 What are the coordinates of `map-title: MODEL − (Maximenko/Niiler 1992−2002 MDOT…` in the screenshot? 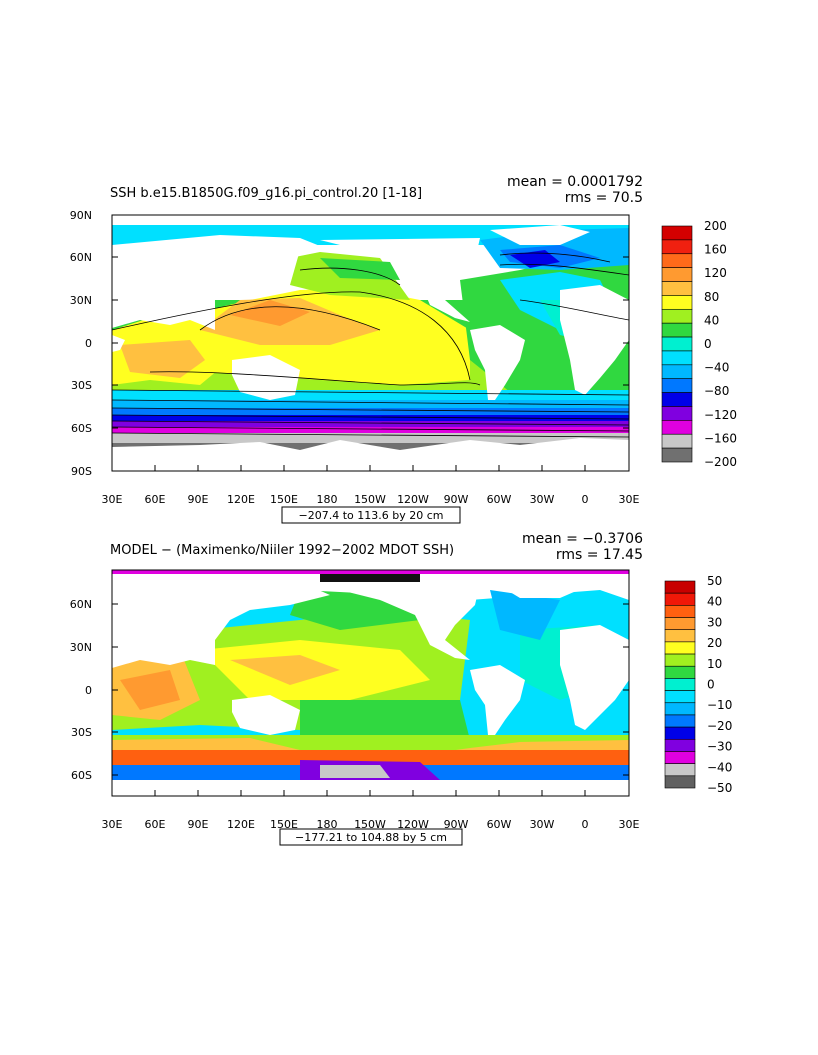 It's located at (282, 550).